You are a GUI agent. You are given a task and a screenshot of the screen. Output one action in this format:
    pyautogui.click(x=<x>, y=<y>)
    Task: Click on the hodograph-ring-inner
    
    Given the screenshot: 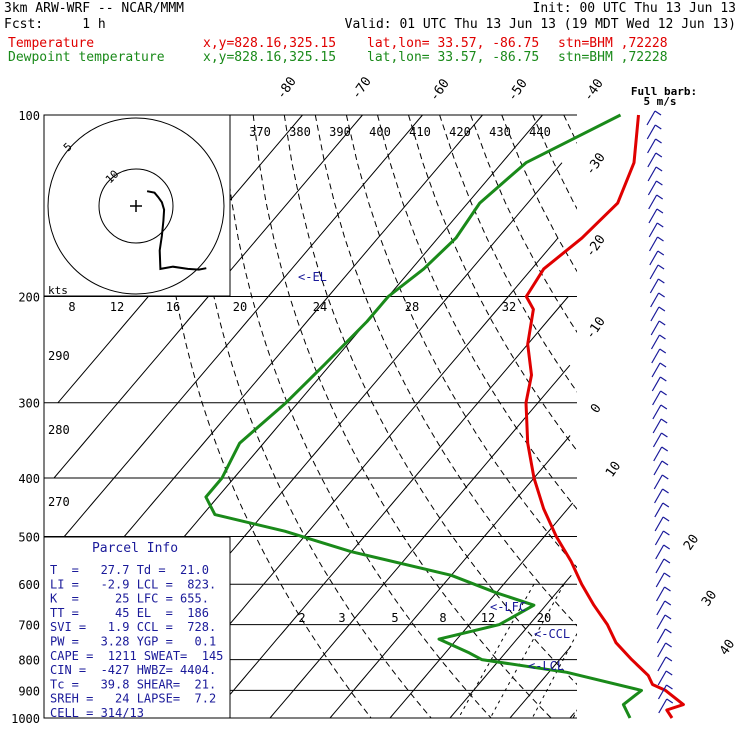 What is the action you would take?
    pyautogui.click(x=136, y=206)
    